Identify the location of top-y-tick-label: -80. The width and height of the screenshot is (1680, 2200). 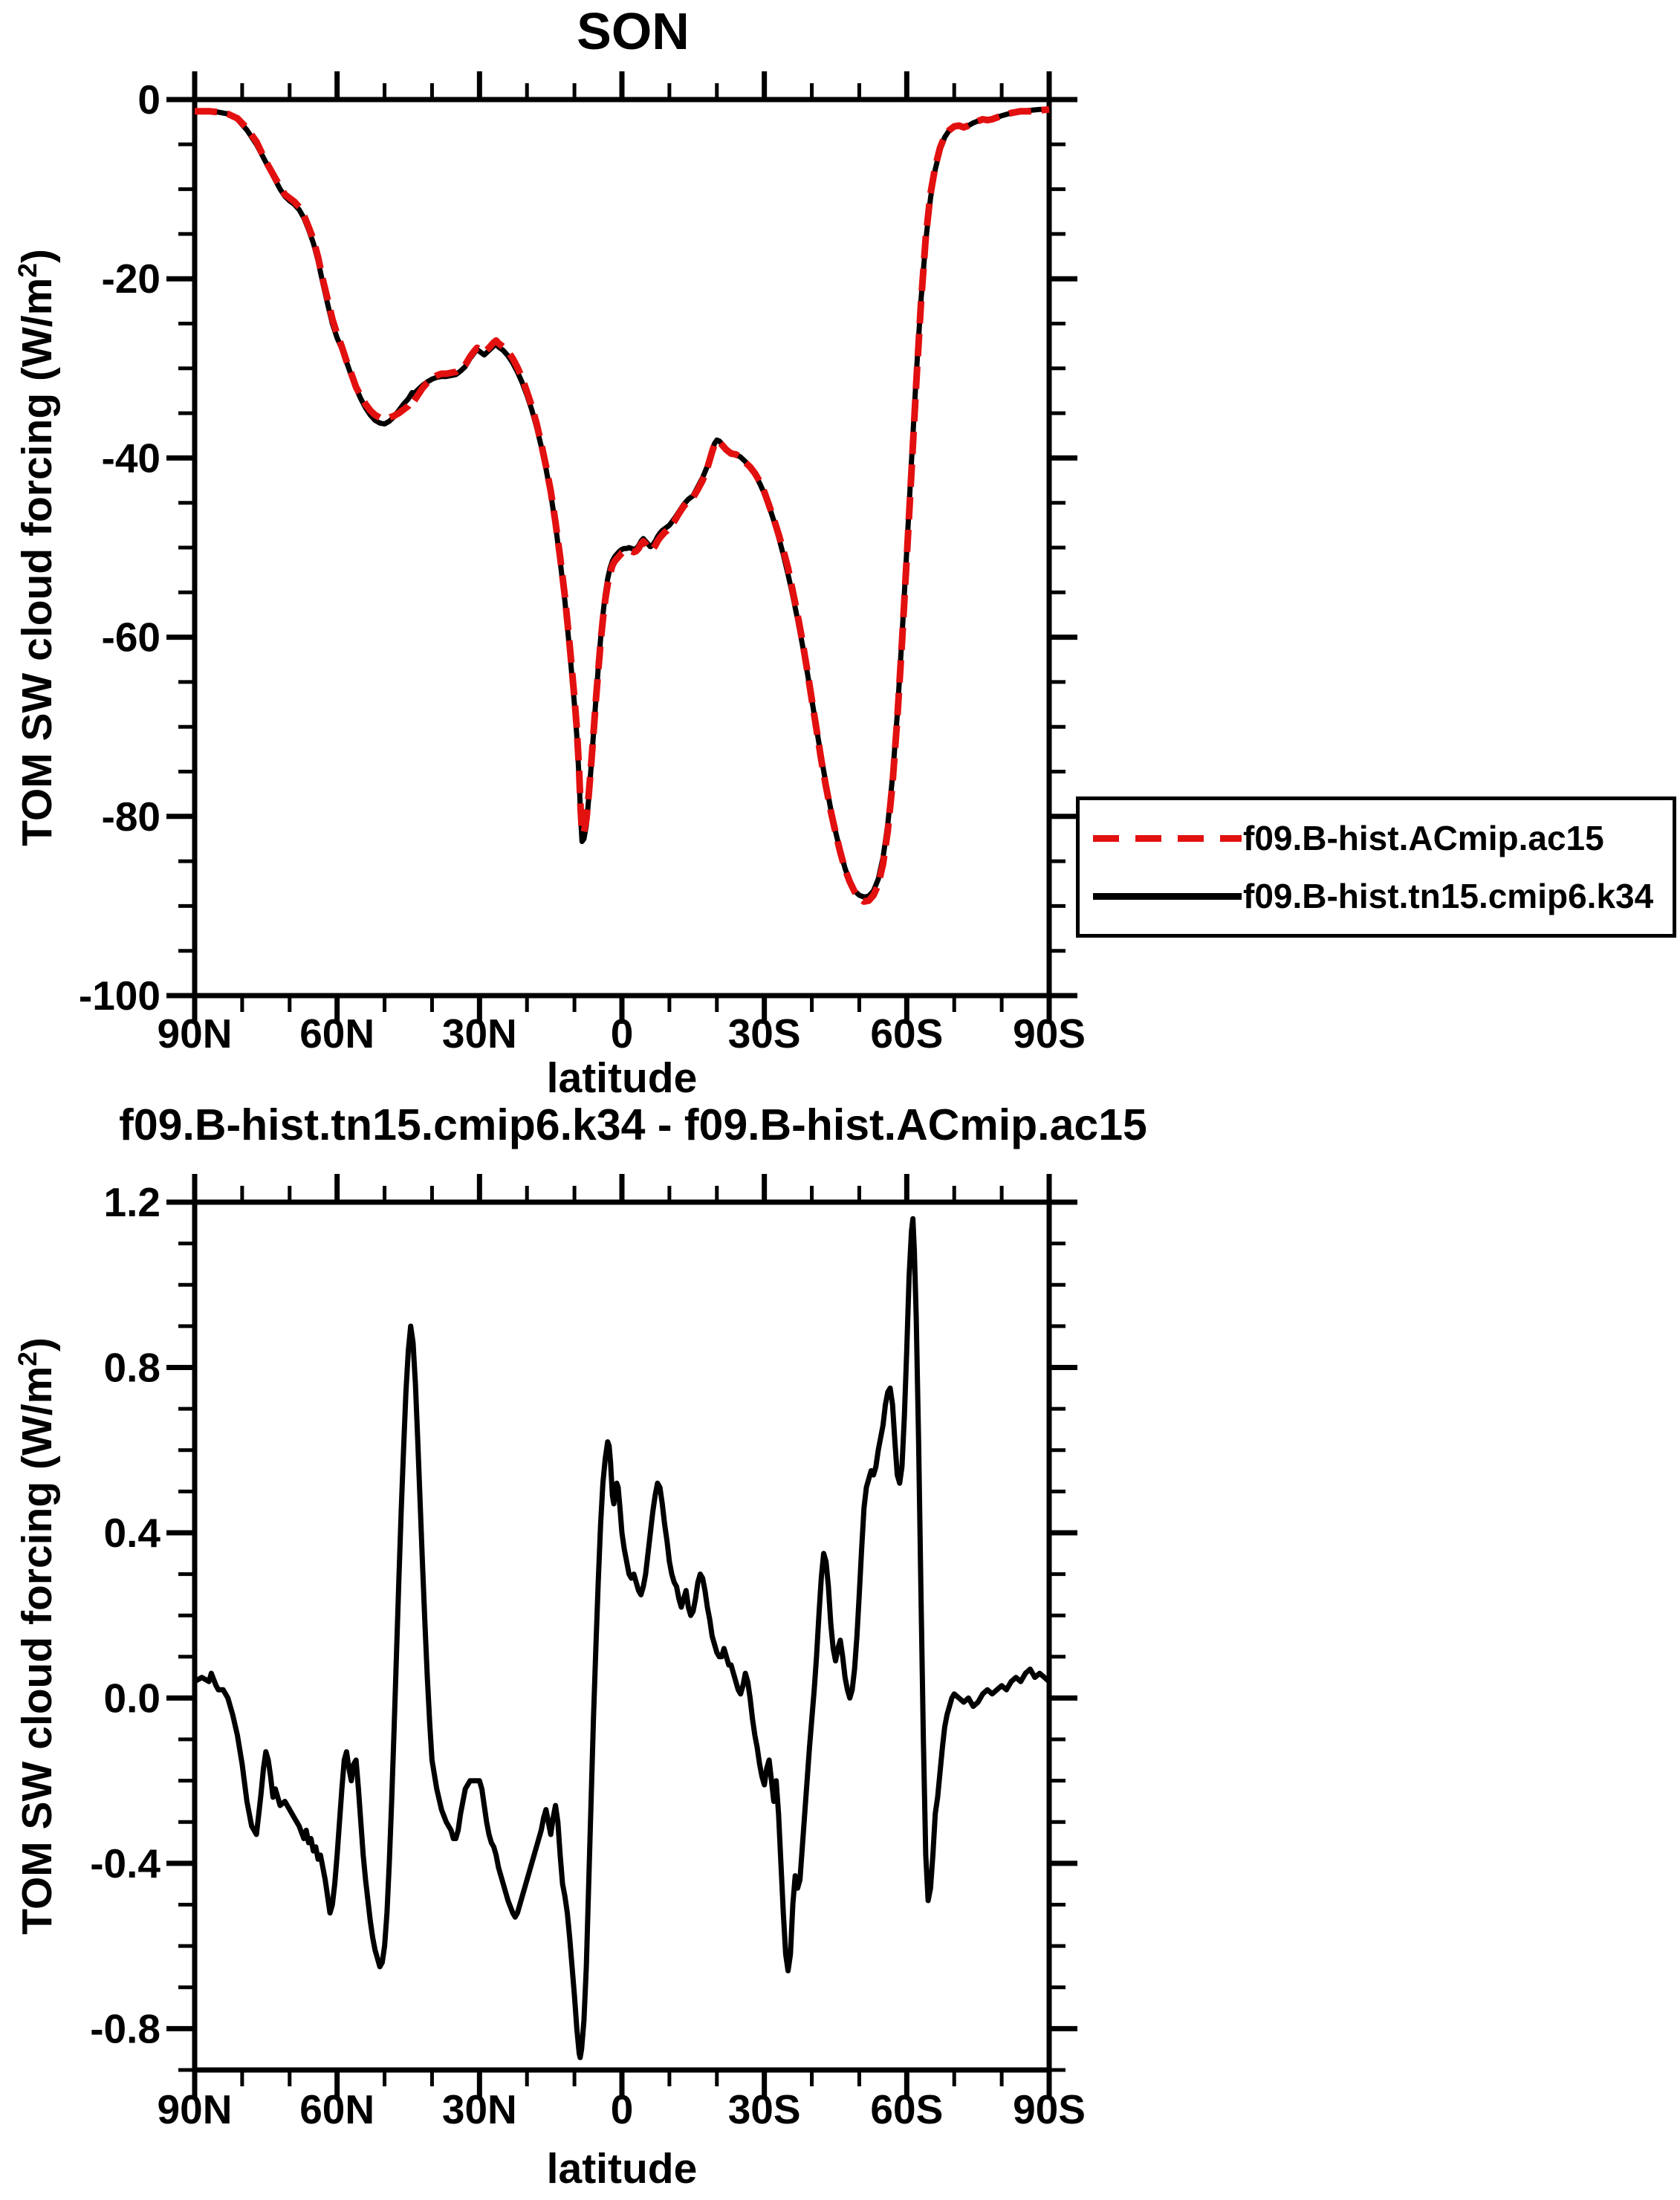
(132, 817).